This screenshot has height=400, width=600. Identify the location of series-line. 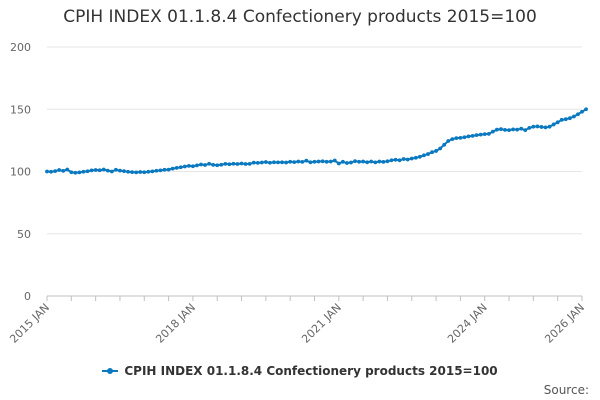
(316, 141).